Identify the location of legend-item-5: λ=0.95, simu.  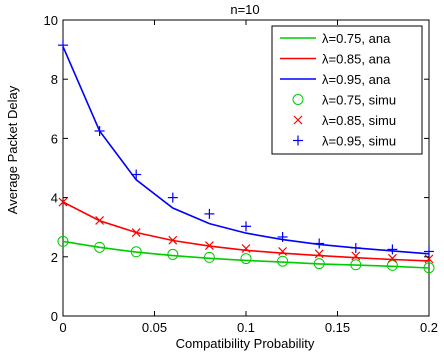
(344, 141).